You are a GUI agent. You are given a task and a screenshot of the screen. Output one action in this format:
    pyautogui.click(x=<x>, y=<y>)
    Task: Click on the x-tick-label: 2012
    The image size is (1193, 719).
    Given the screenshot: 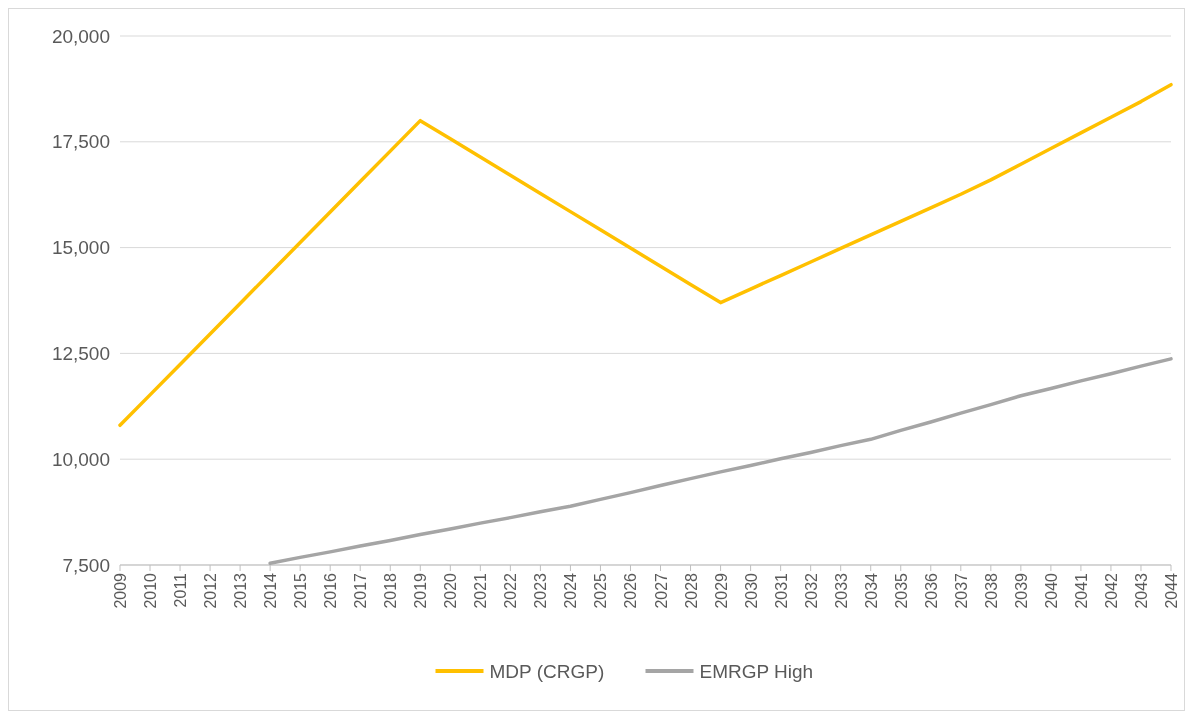 What is the action you would take?
    pyautogui.click(x=211, y=590)
    